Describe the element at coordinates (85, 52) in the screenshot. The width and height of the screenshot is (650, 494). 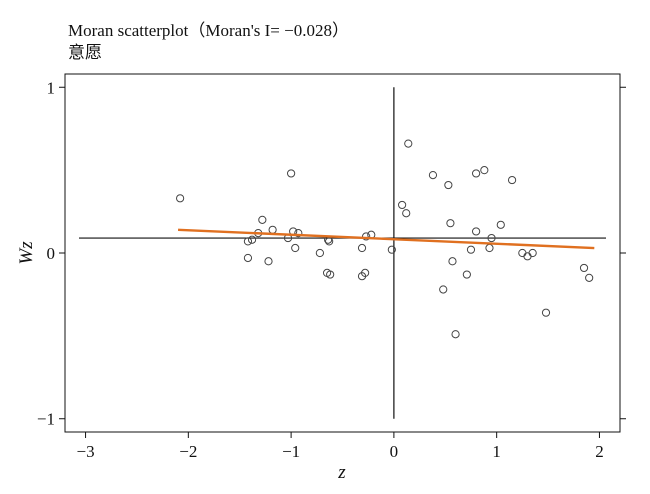
I see `chart-subtitle: 意愿` at that location.